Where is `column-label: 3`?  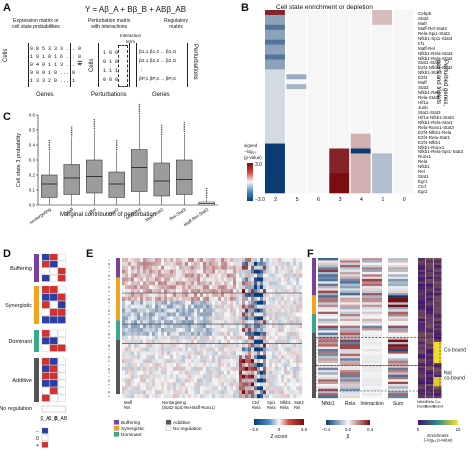
column-label: 3 is located at coordinates (339, 200).